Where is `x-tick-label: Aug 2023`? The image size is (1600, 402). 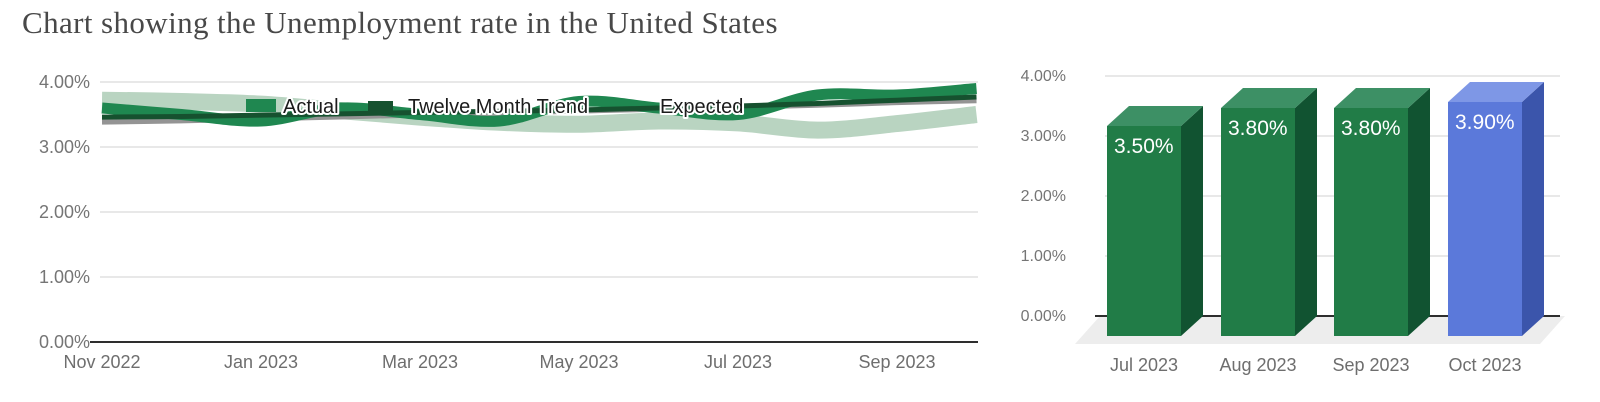
x-tick-label: Aug 2023 is located at coordinates (1257, 365).